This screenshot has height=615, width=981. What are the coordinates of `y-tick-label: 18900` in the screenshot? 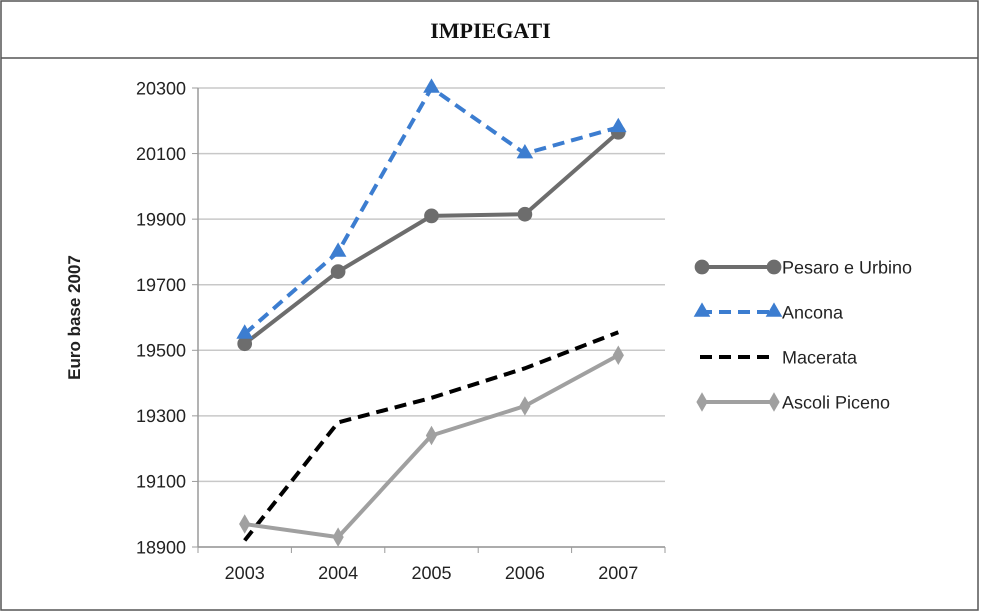 It's located at (161, 547).